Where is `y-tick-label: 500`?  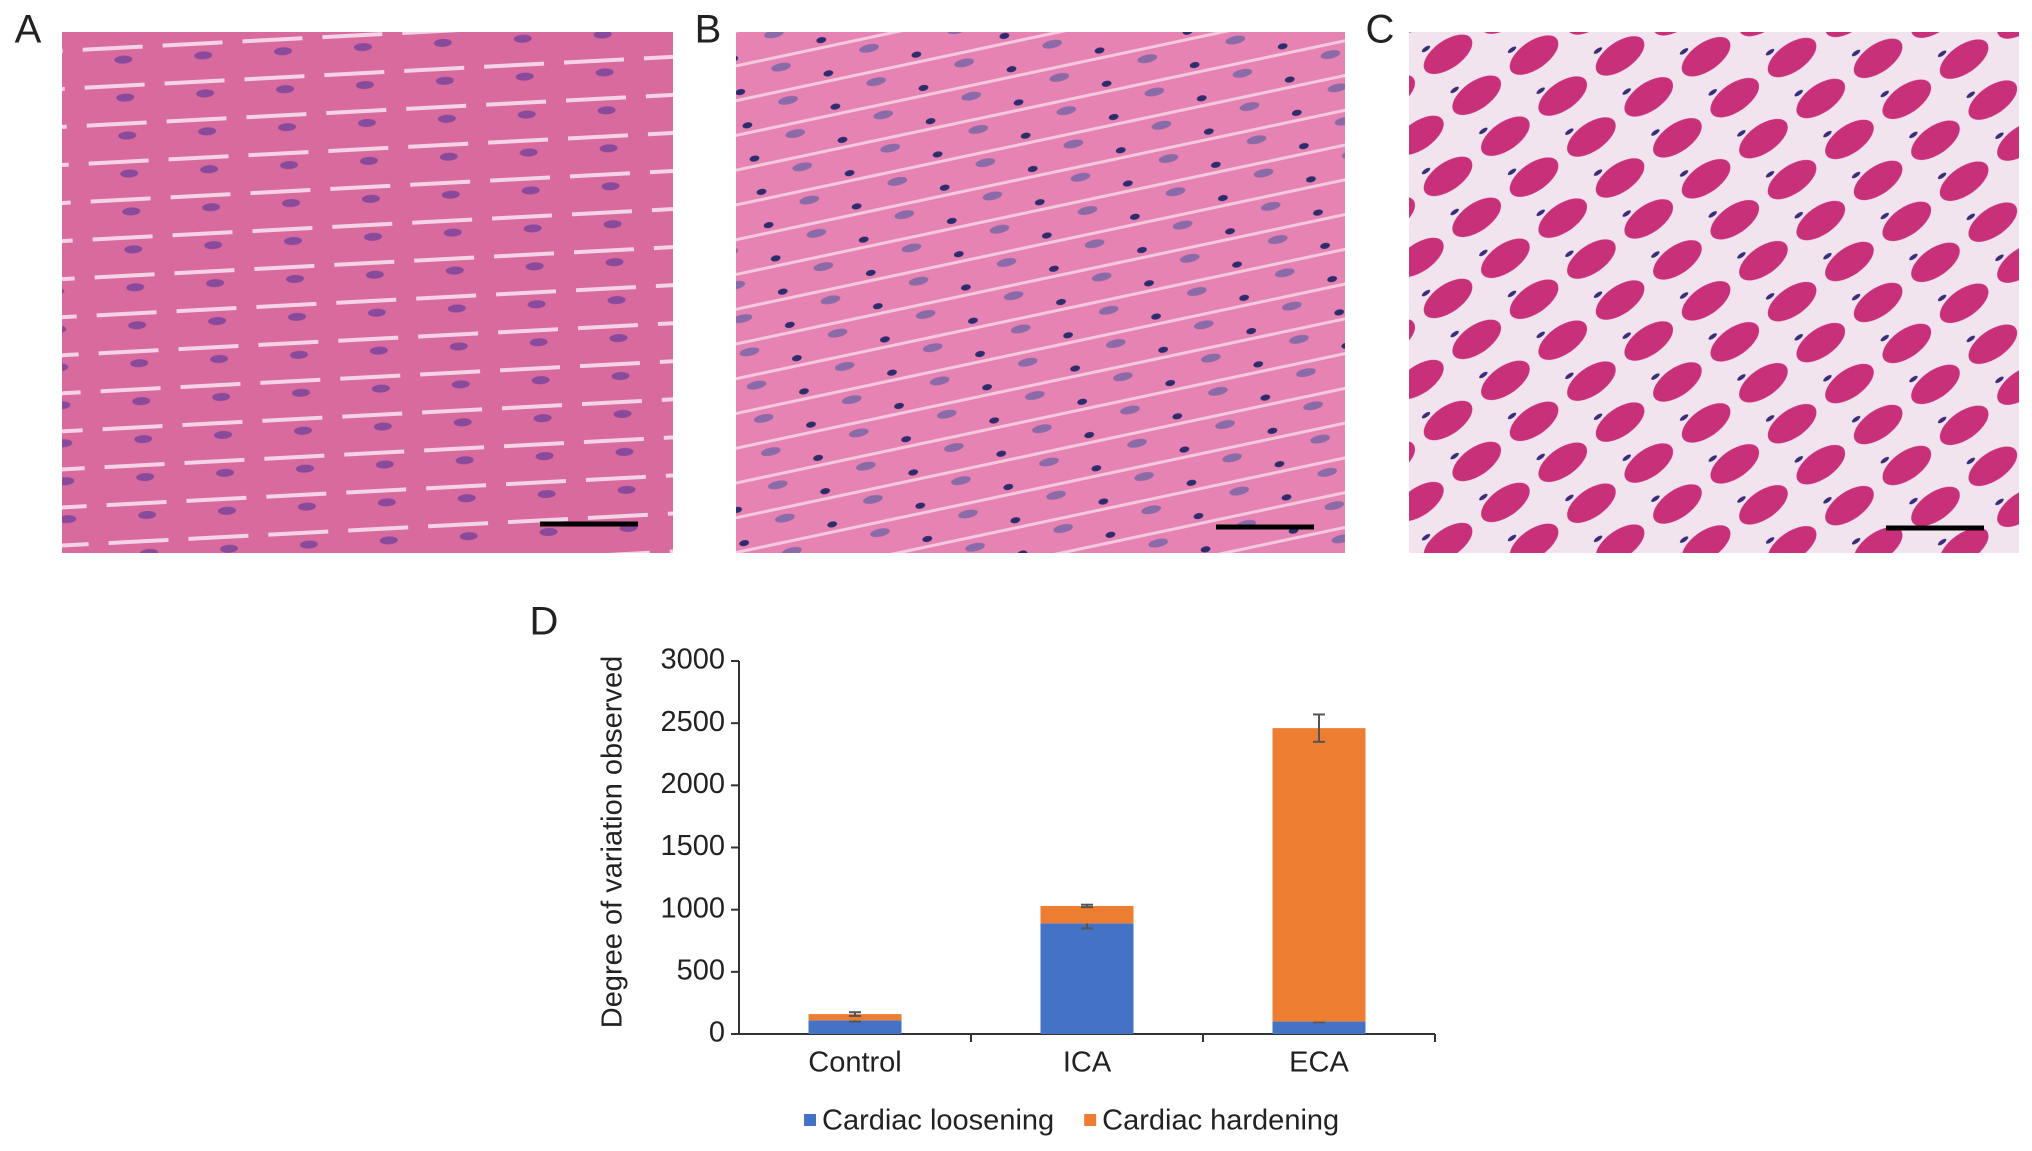
y-tick-label: 500 is located at coordinates (701, 970).